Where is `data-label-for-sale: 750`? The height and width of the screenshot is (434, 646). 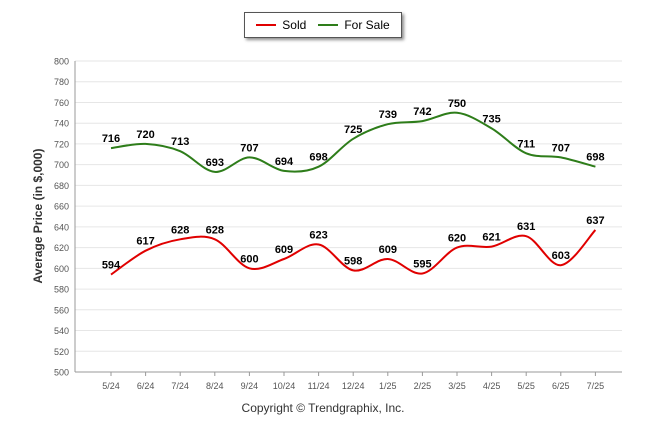
data-label-for-sale: 750 is located at coordinates (457, 104).